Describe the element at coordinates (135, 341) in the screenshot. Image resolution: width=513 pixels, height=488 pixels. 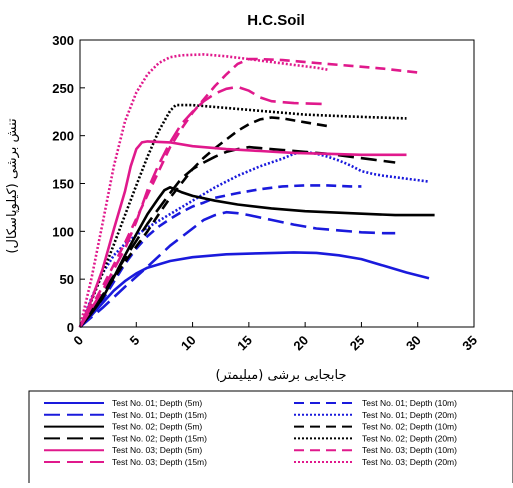
I see `x-tick-label: 5` at that location.